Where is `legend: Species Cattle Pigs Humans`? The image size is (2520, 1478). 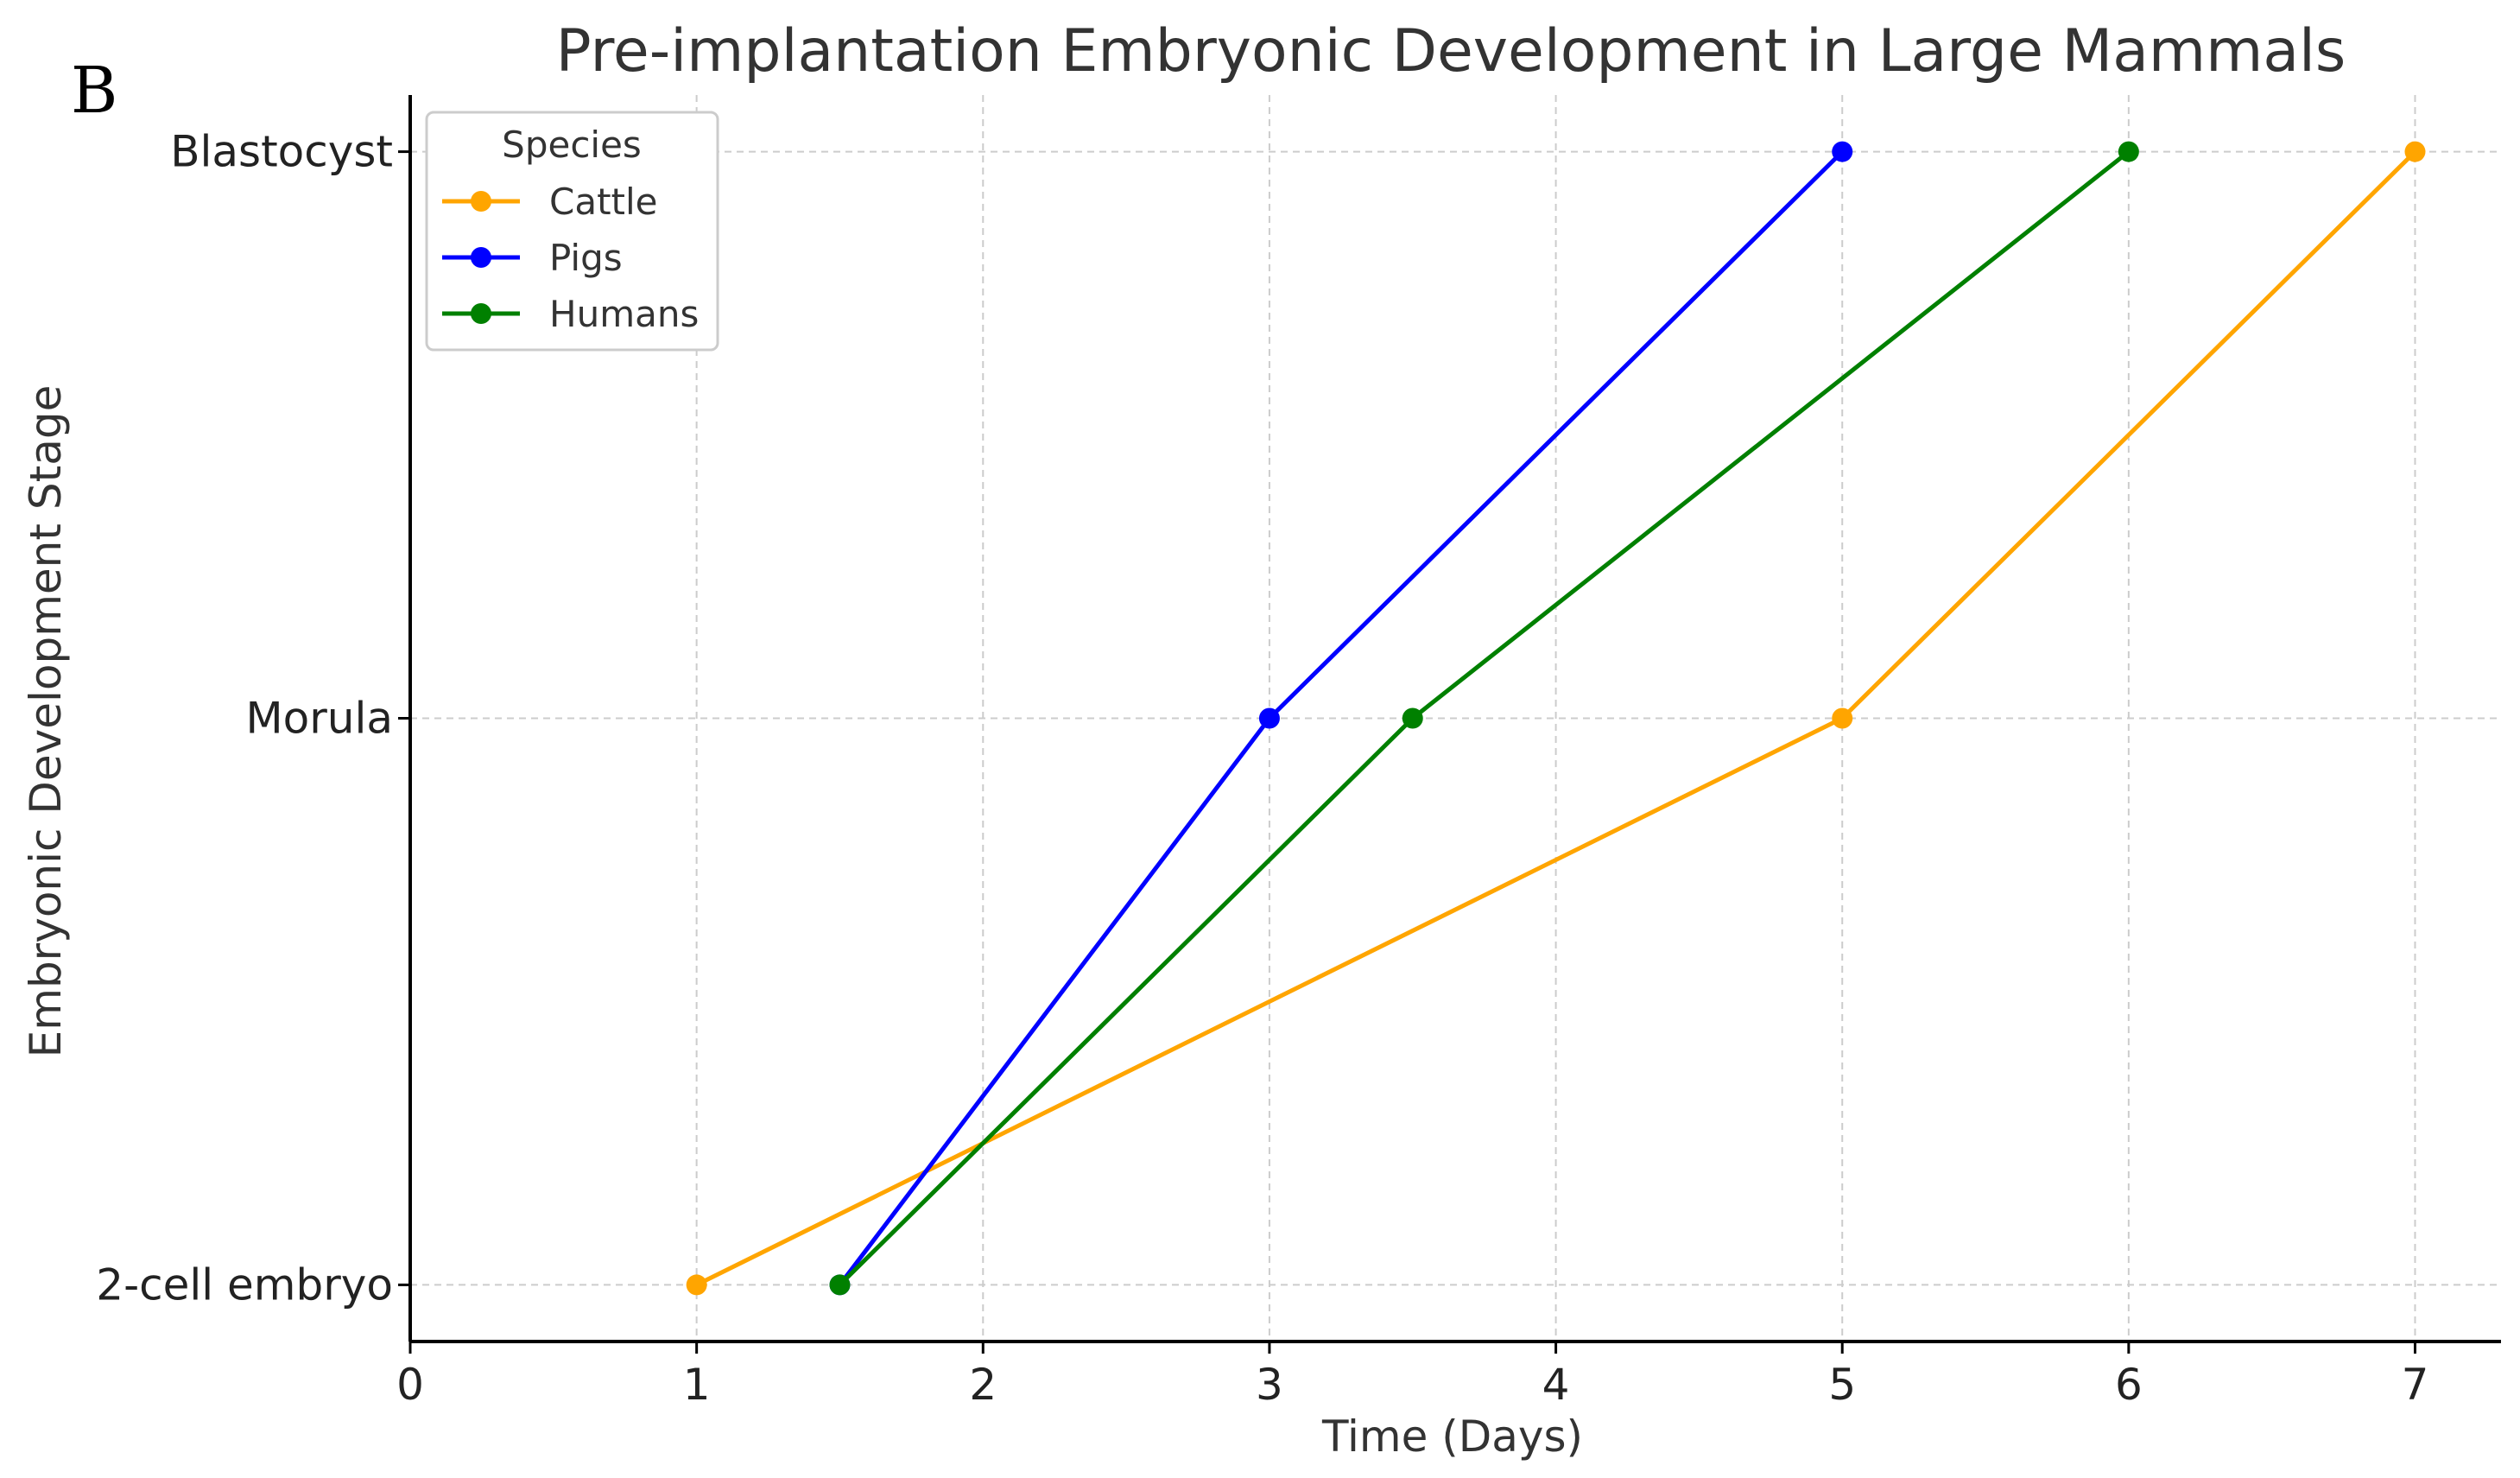 legend: Species Cattle Pigs Humans is located at coordinates (572, 231).